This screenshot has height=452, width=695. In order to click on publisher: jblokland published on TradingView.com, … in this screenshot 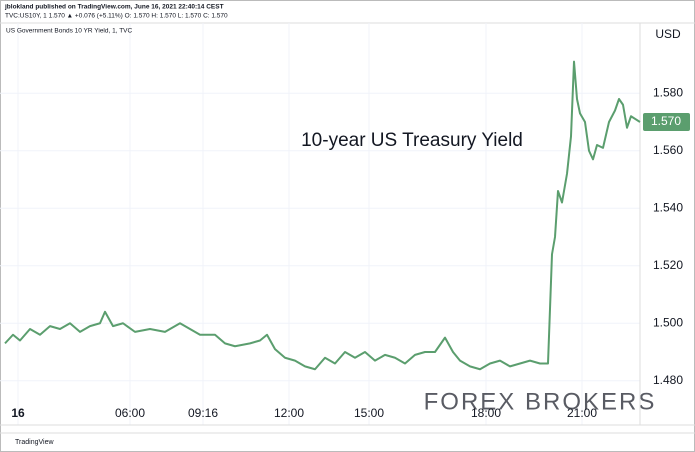, I will do `click(114, 7)`.